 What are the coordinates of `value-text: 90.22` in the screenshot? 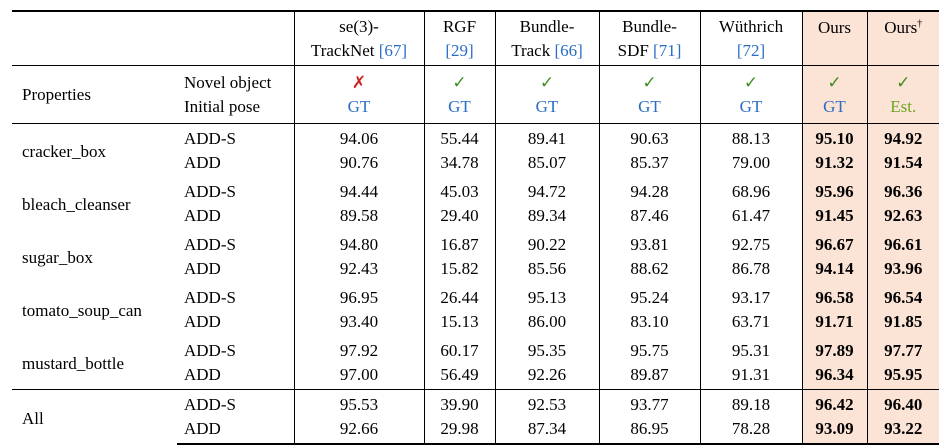 It's located at (547, 244).